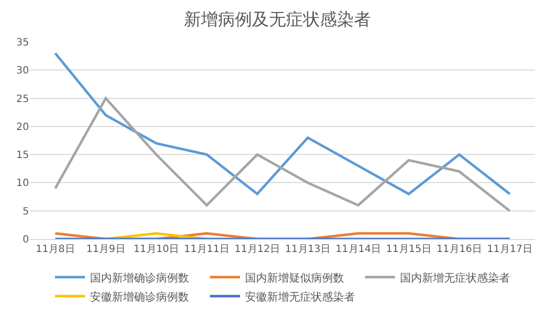 The height and width of the screenshot is (323, 555). I want to click on x-tick-label: 11月16日, so click(459, 249).